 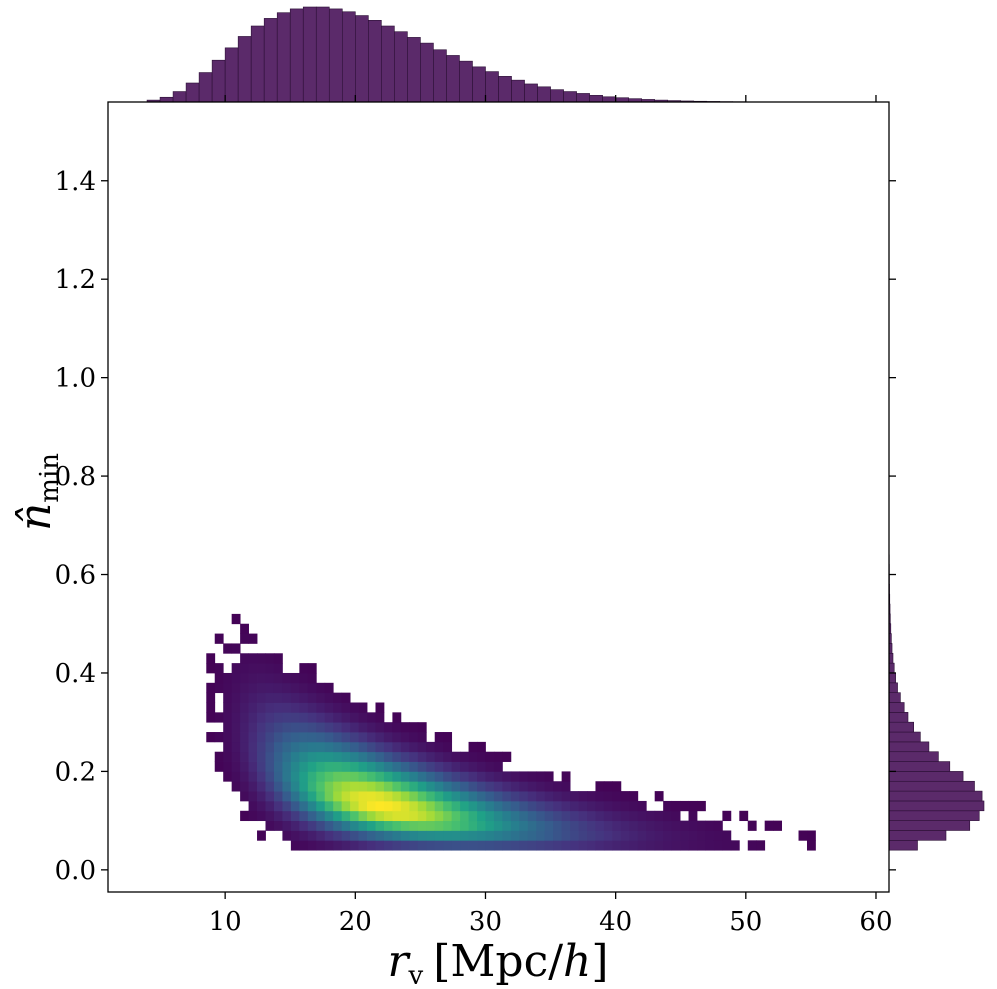 I want to click on y-axis-label: n̂min, so click(x=37, y=492).